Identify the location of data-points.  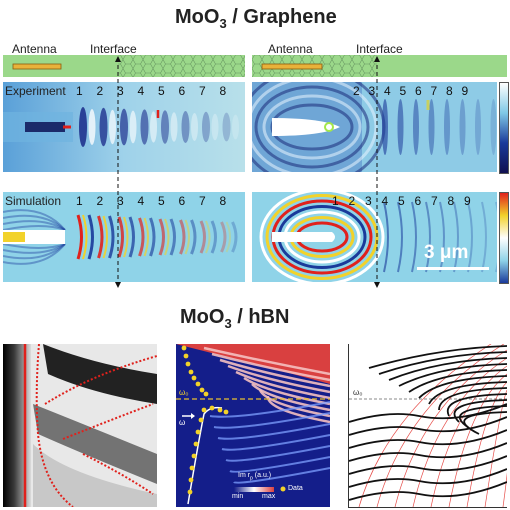
(205, 420).